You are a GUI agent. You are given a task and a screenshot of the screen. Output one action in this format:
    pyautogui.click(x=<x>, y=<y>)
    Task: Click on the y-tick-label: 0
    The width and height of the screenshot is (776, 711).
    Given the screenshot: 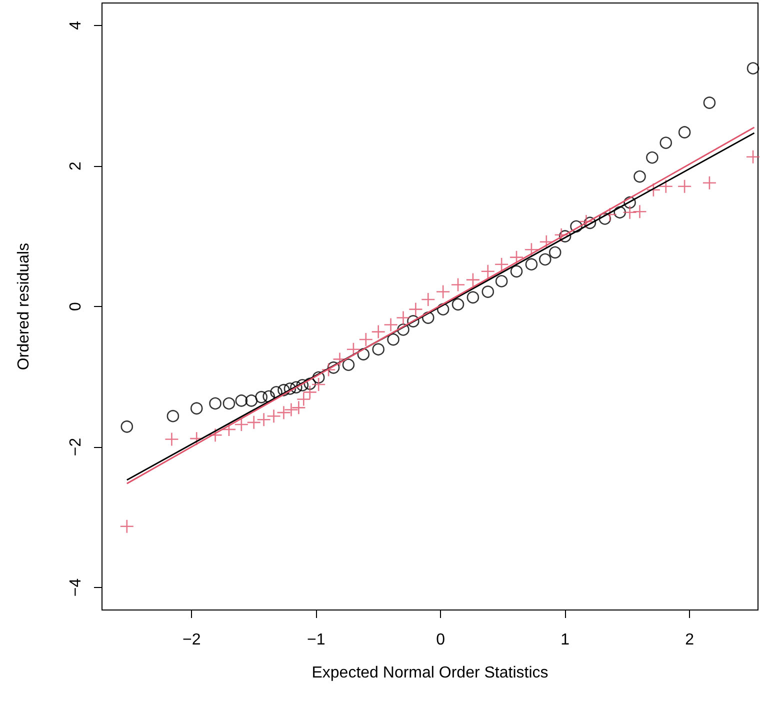 What is the action you would take?
    pyautogui.click(x=76, y=306)
    